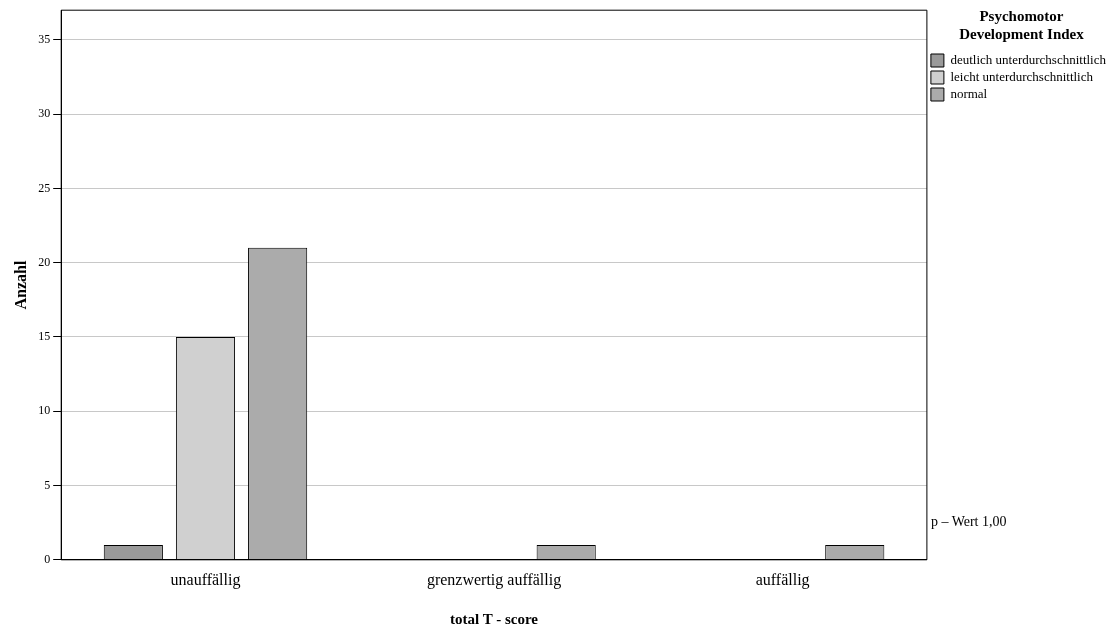 The width and height of the screenshot is (1116, 641). Describe the element at coordinates (782, 579) in the screenshot. I see `x-tick-label: auffällig` at that location.